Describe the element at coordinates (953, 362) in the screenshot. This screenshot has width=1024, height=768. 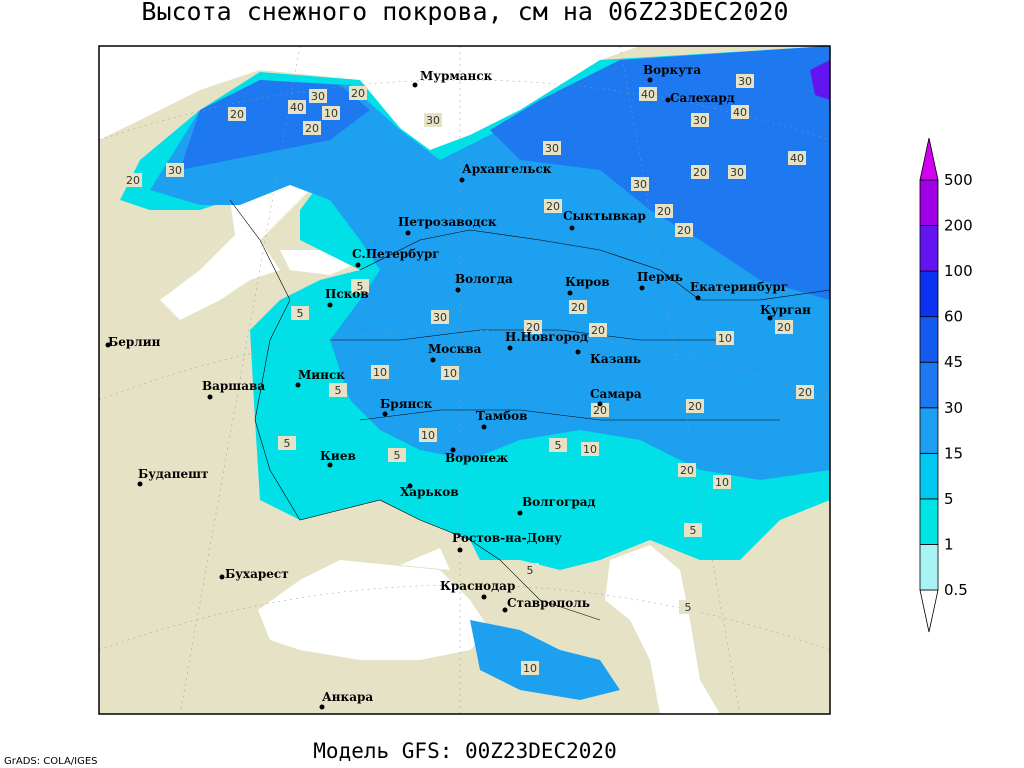
I see `legend-label: 45` at that location.